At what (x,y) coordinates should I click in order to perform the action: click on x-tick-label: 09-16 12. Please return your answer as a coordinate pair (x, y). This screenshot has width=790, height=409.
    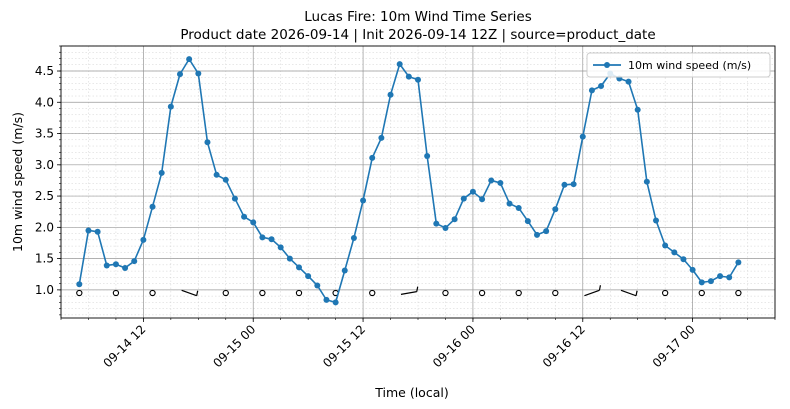
    Looking at the image, I should click on (564, 346).